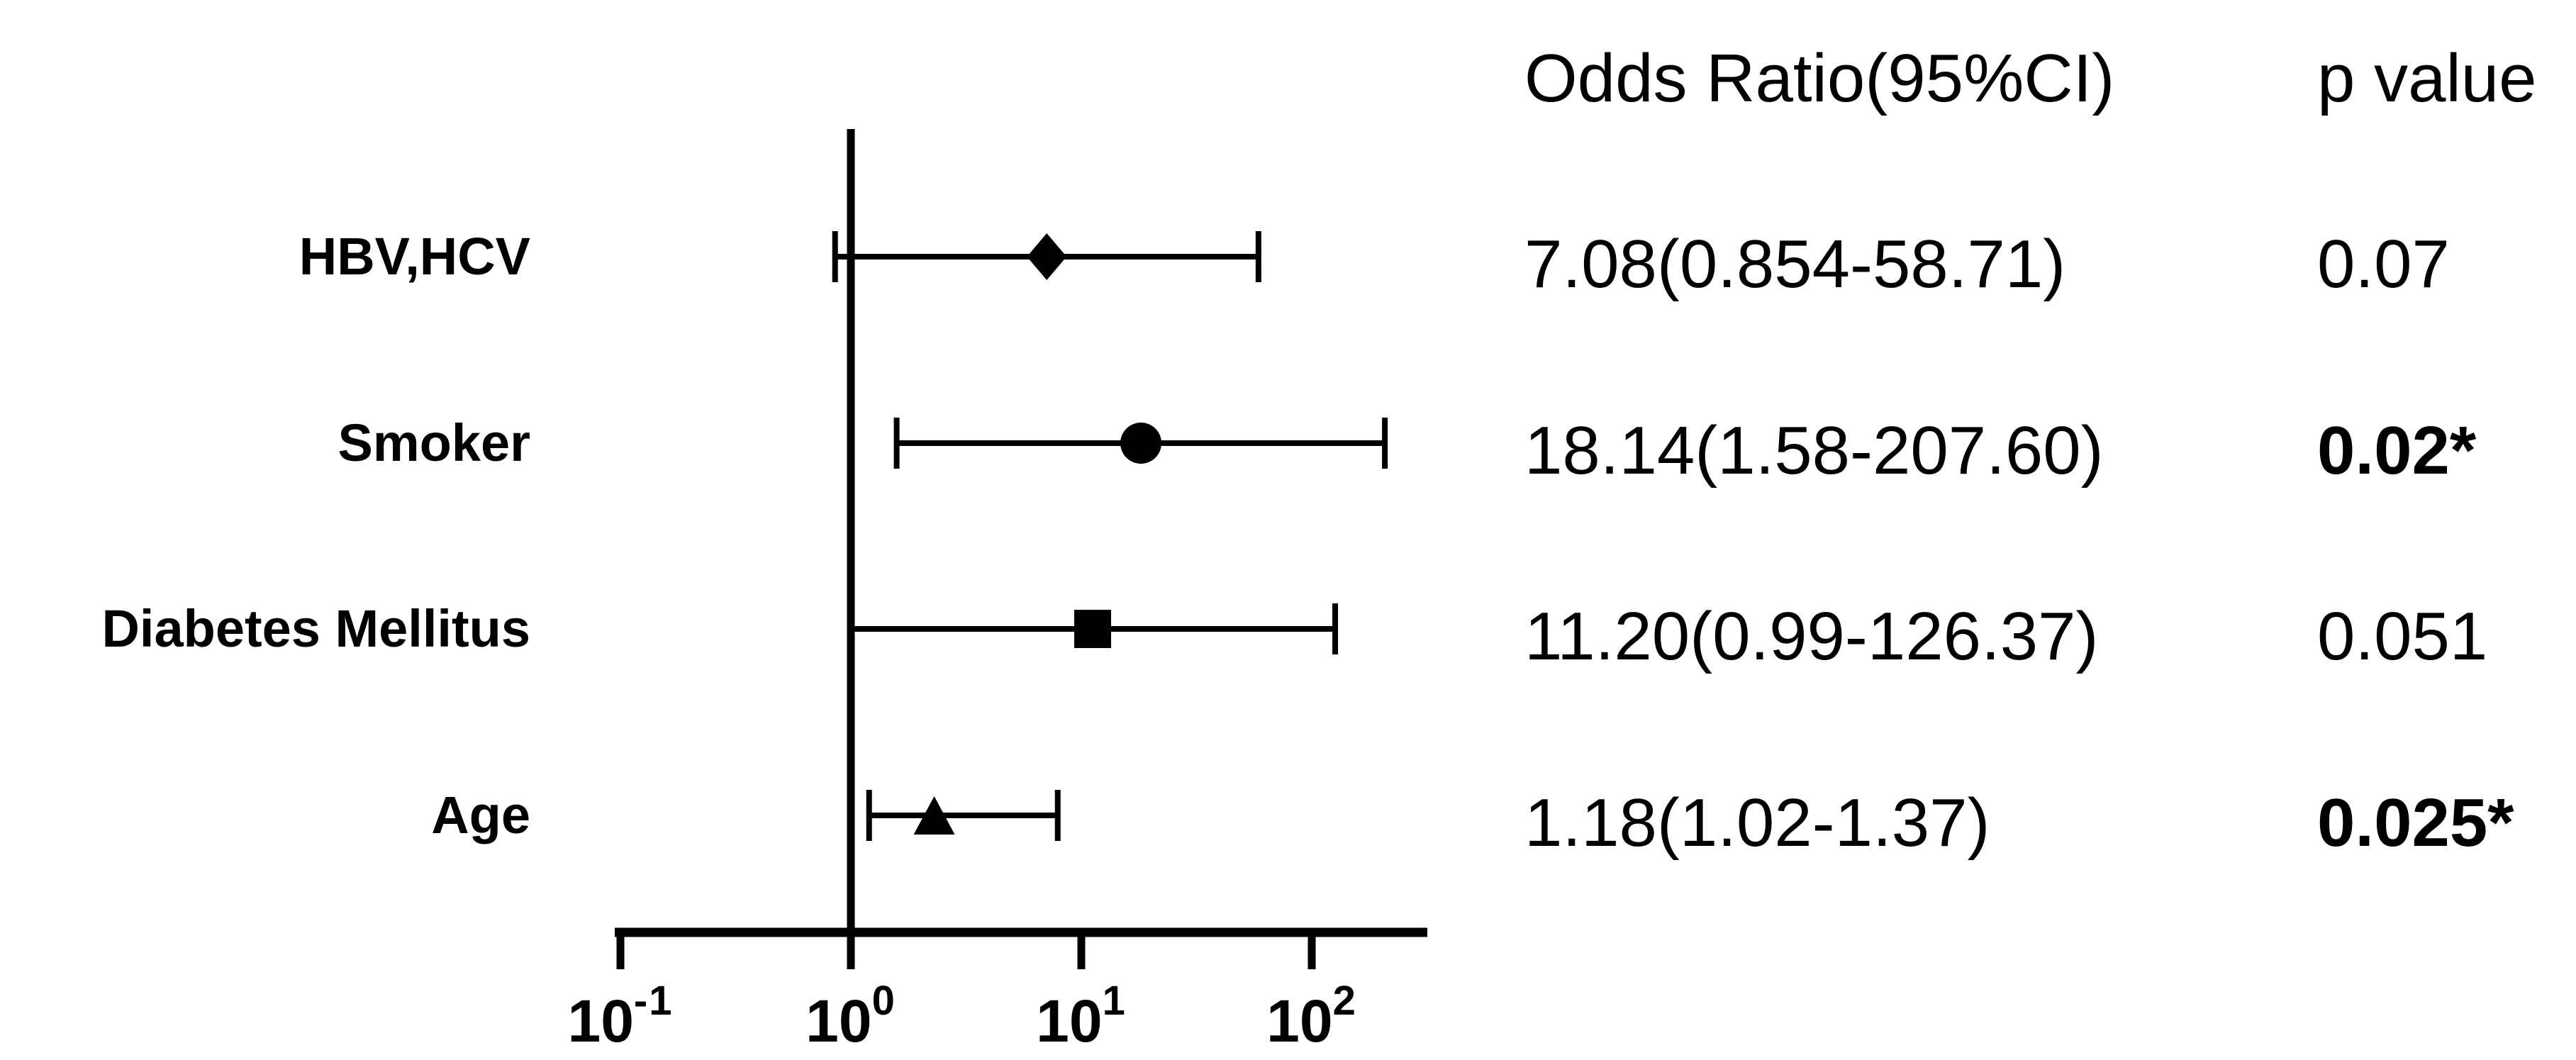 The width and height of the screenshot is (2576, 1060). I want to click on diamond-marker, so click(1047, 256).